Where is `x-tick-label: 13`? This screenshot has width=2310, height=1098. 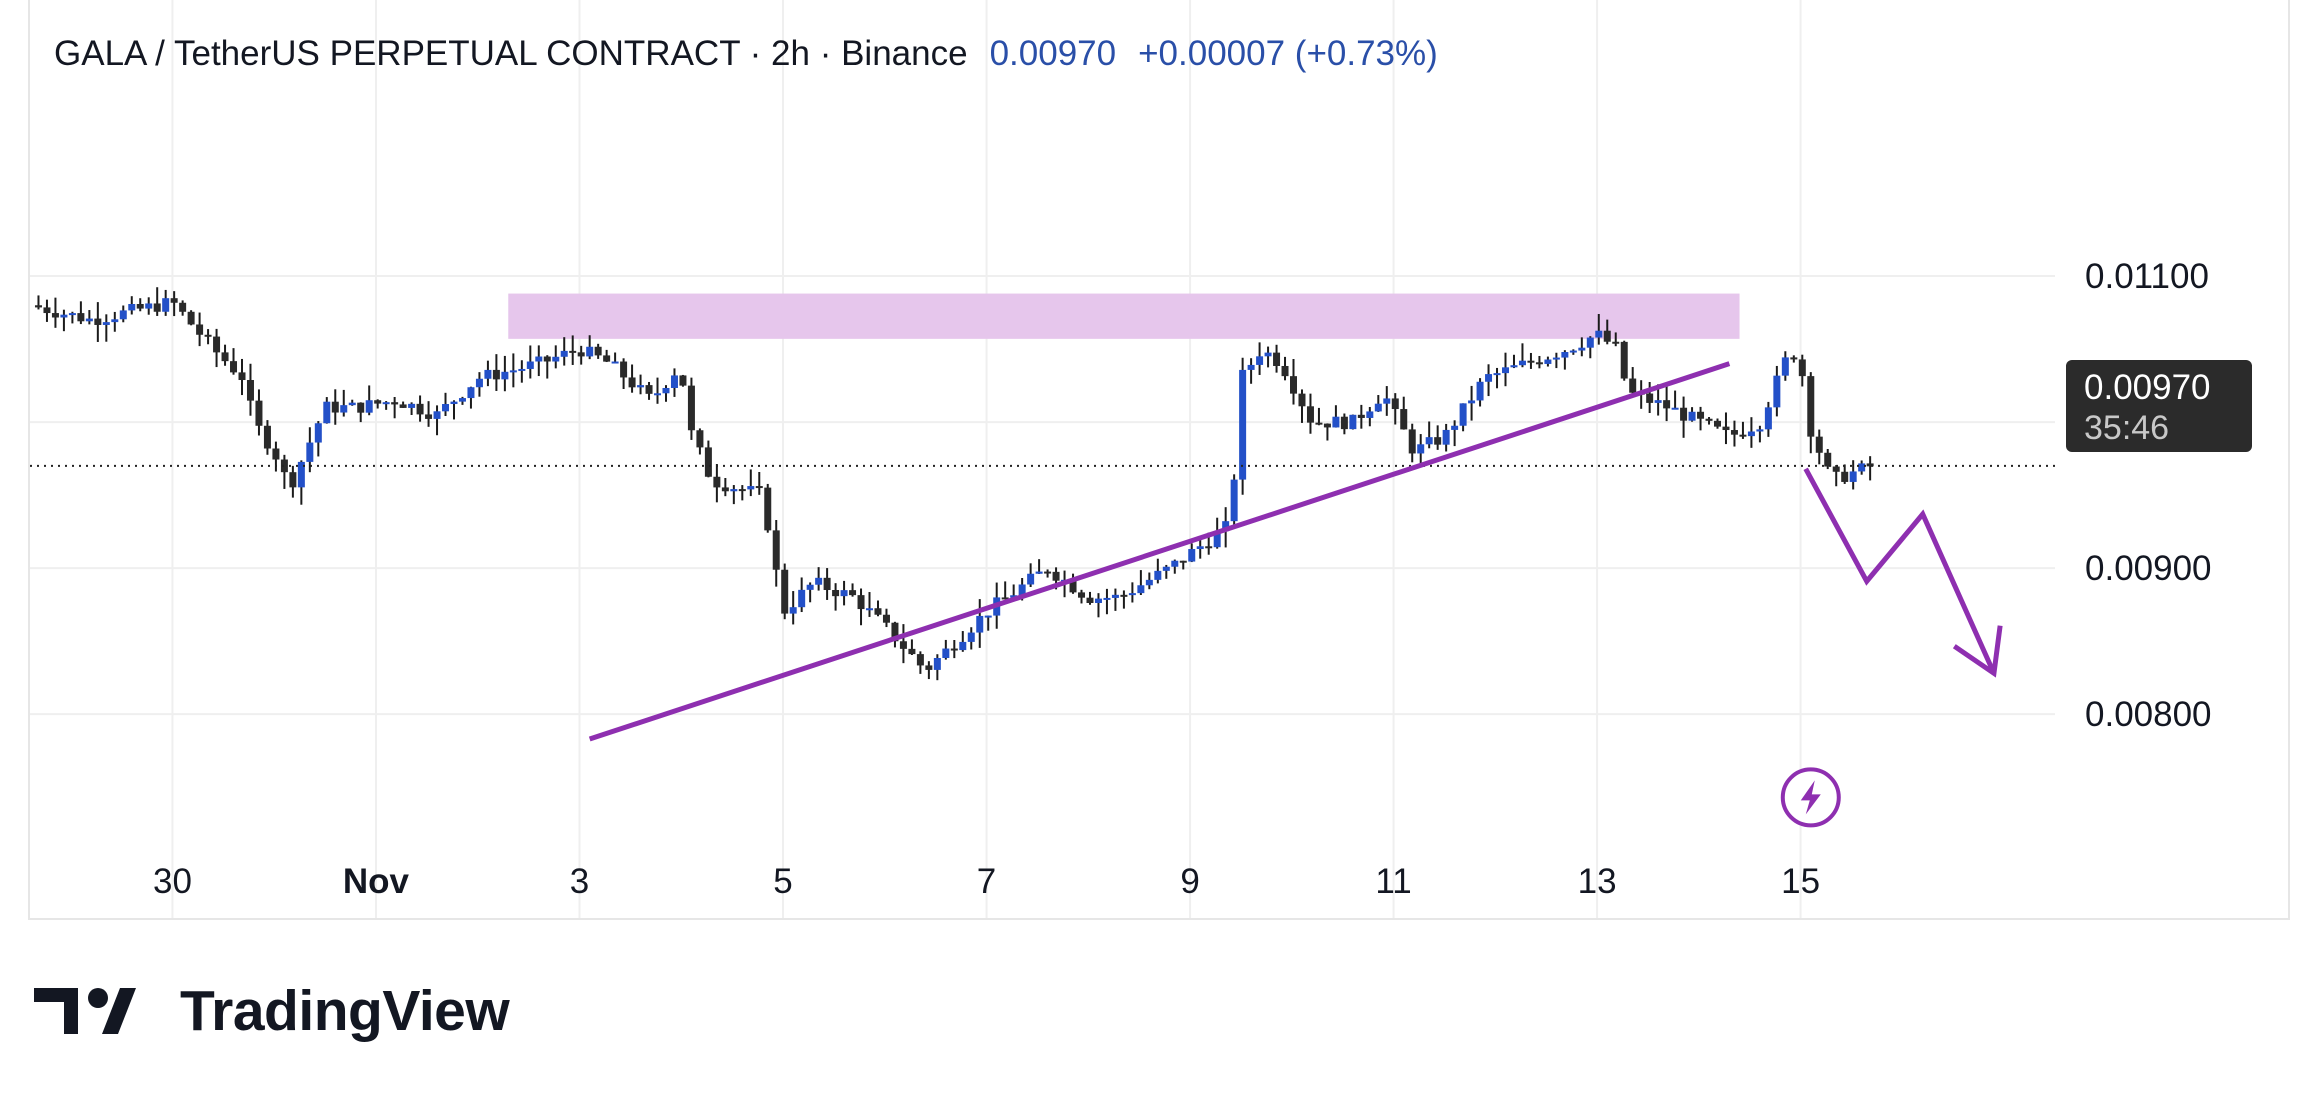
x-tick-label: 13 is located at coordinates (1597, 881).